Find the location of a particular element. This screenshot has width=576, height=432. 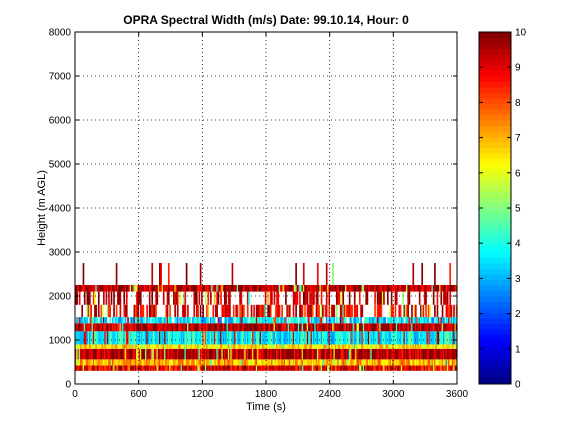

colorbar-tick-label: 7 is located at coordinates (518, 138).